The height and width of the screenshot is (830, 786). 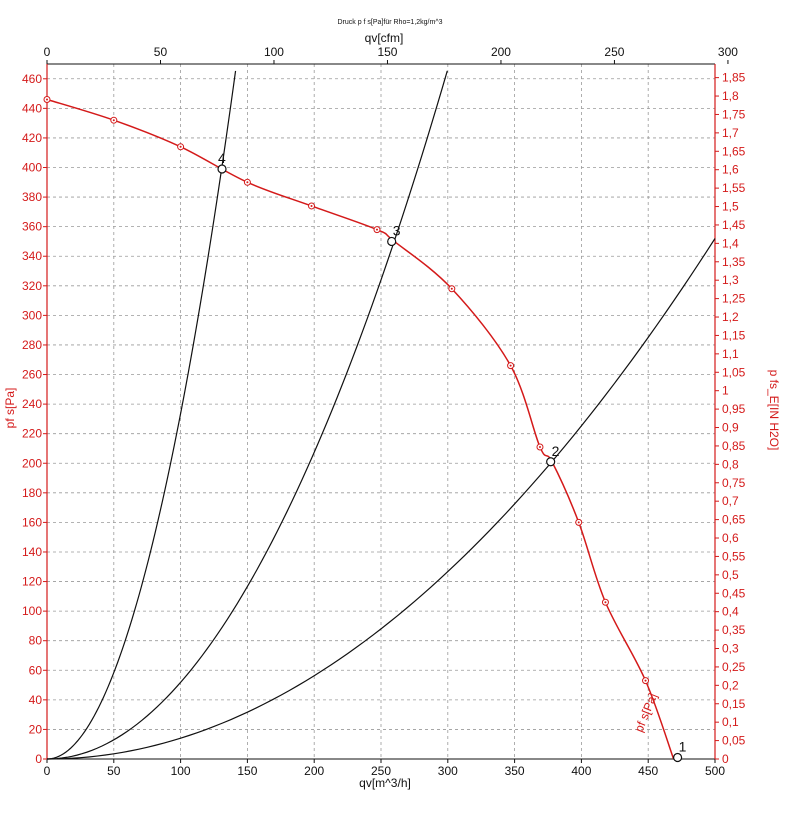 I want to click on y-tick-label: 400, so click(x=32, y=168).